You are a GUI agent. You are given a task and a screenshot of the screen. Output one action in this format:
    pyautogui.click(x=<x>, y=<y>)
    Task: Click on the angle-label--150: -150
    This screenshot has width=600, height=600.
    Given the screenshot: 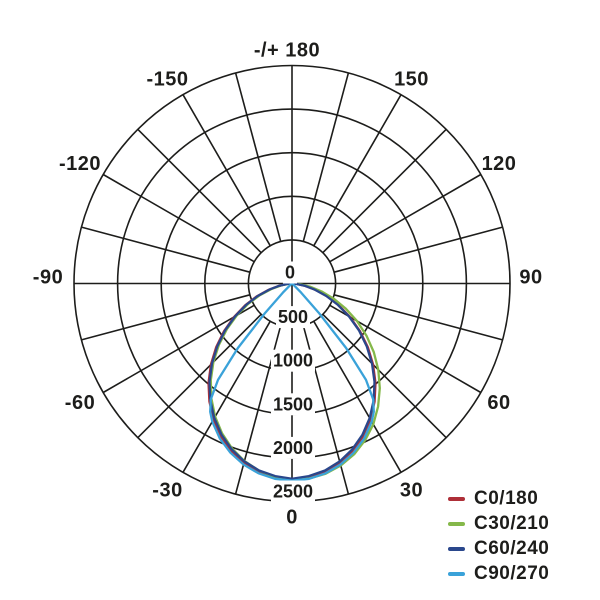 What is the action you would take?
    pyautogui.click(x=167, y=80)
    